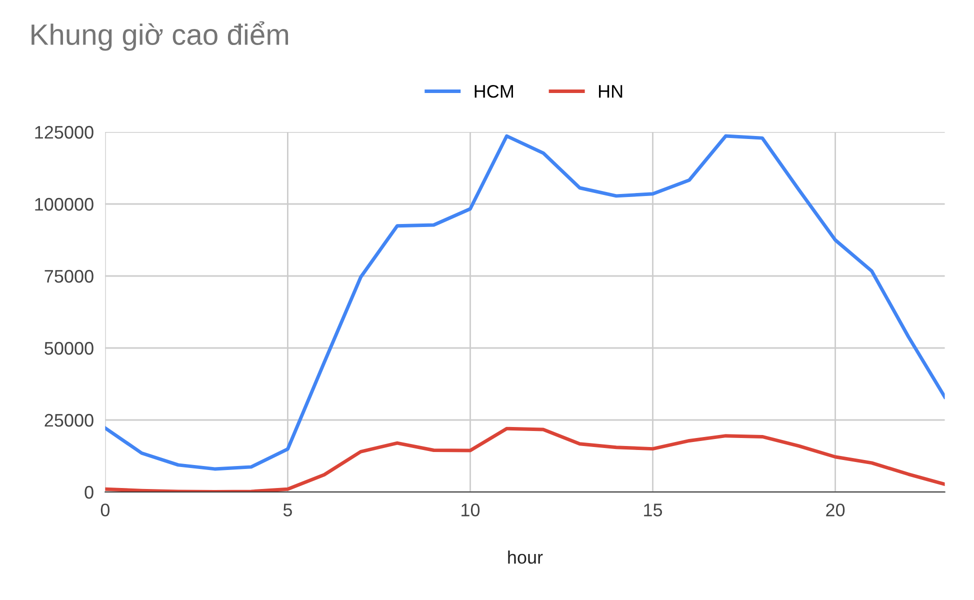 The width and height of the screenshot is (974, 600). What do you see at coordinates (89, 492) in the screenshot?
I see `y-tick-label: 0` at bounding box center [89, 492].